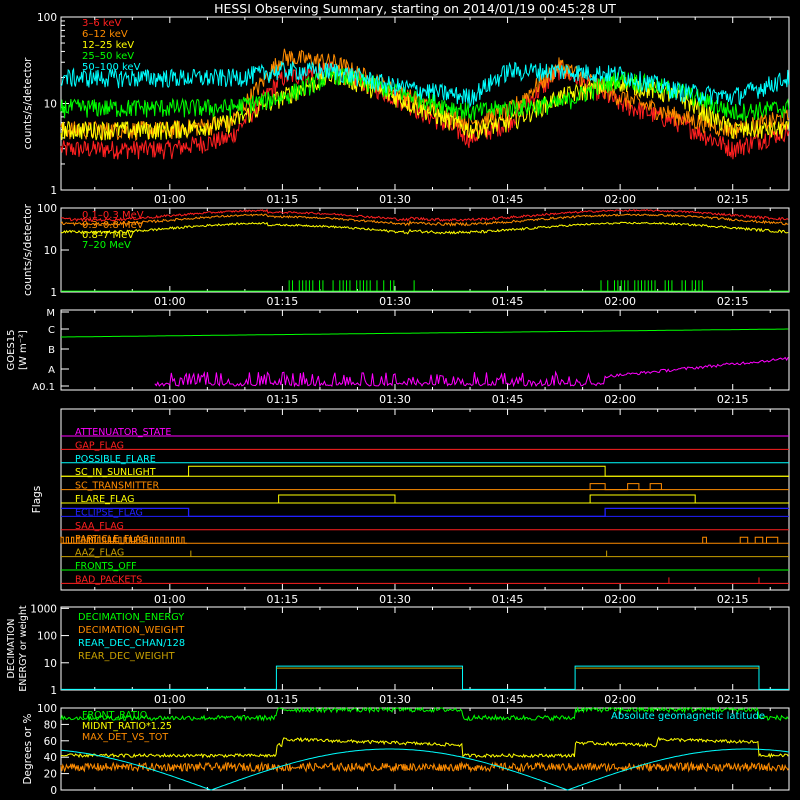 The height and width of the screenshot is (800, 800). I want to click on panel-frame-rat, so click(425, 749).